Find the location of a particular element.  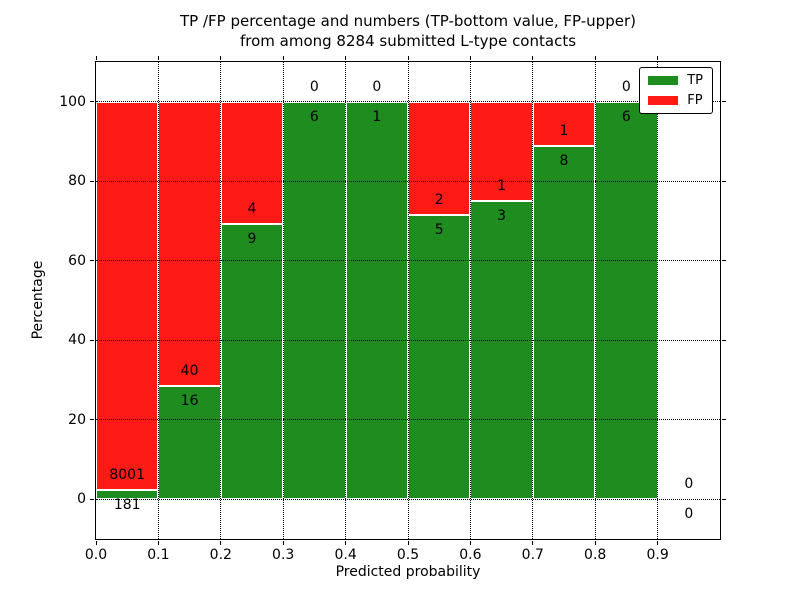

y-tick-label: 100 is located at coordinates (72, 101).